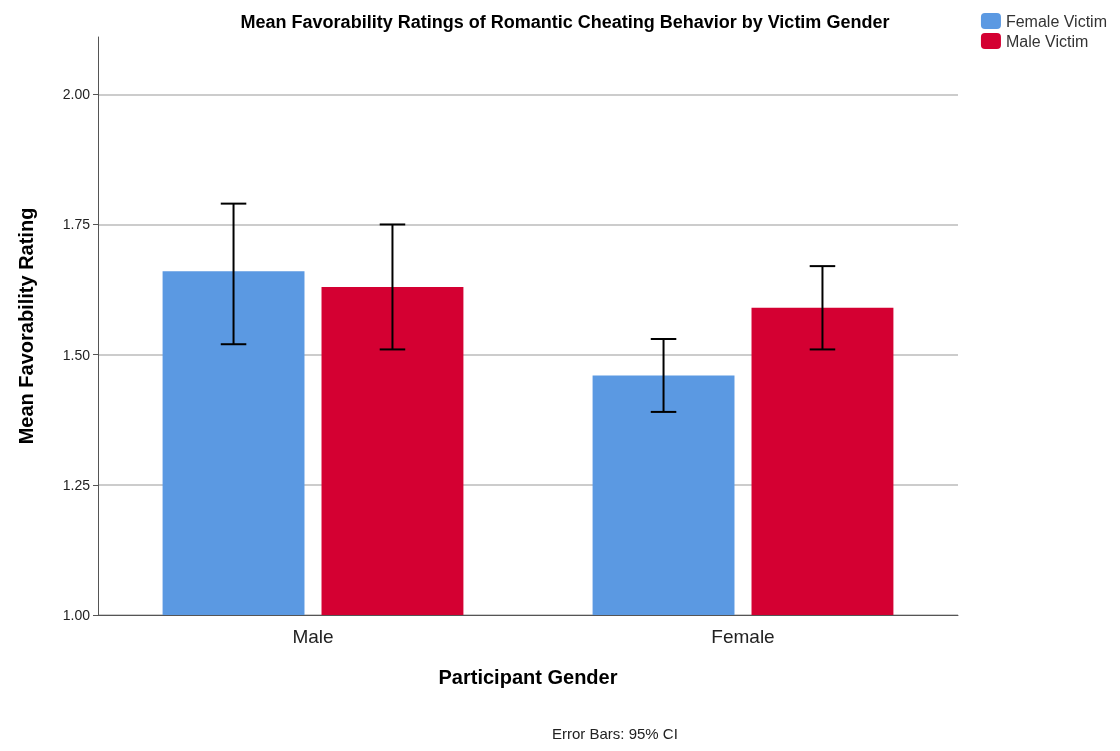  What do you see at coordinates (1056, 21) in the screenshot?
I see `legend-label: Female Victim` at bounding box center [1056, 21].